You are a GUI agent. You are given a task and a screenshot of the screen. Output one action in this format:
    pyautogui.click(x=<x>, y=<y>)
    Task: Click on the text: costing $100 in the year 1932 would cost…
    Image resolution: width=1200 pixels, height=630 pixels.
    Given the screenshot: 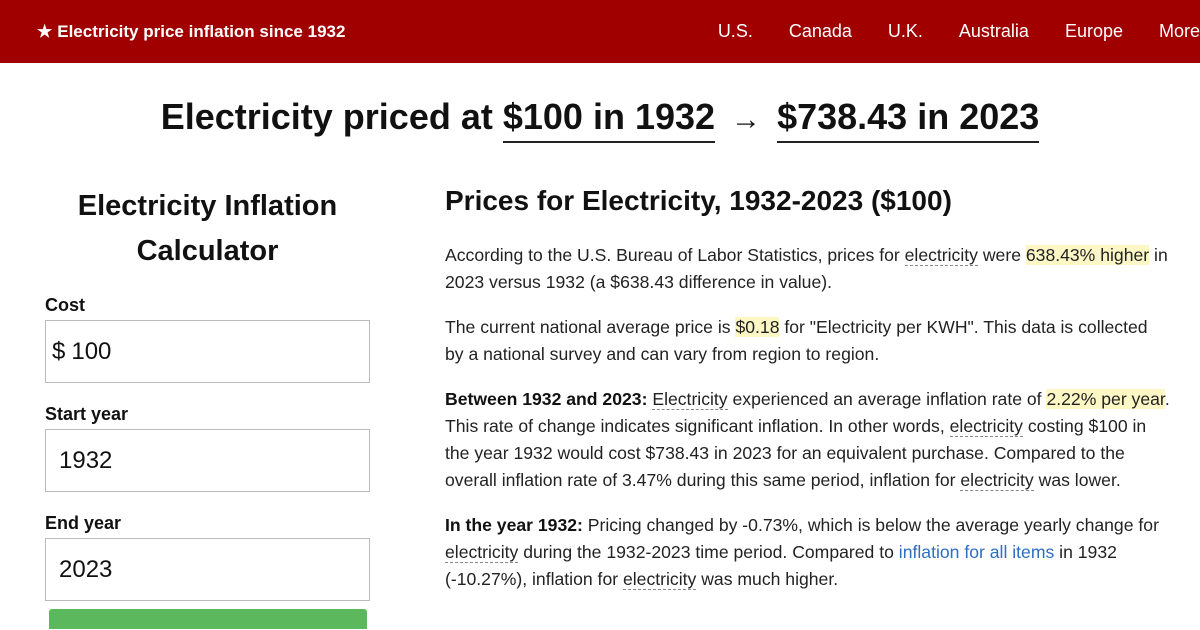 What is the action you would take?
    pyautogui.click(x=796, y=453)
    